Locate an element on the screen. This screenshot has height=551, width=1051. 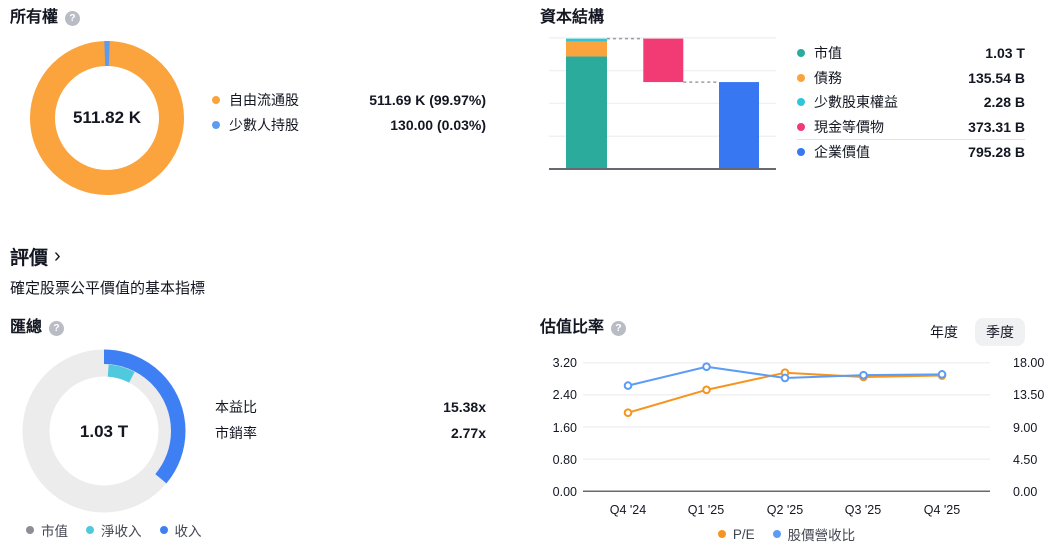
stat-value: 15.38x is located at coordinates (464, 407).